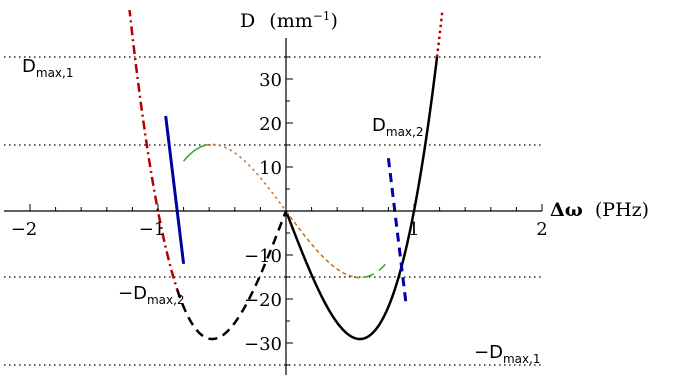 Image resolution: width=677 pixels, height=375 pixels. Describe the element at coordinates (270, 124) in the screenshot. I see `y-tick-label: 20` at that location.